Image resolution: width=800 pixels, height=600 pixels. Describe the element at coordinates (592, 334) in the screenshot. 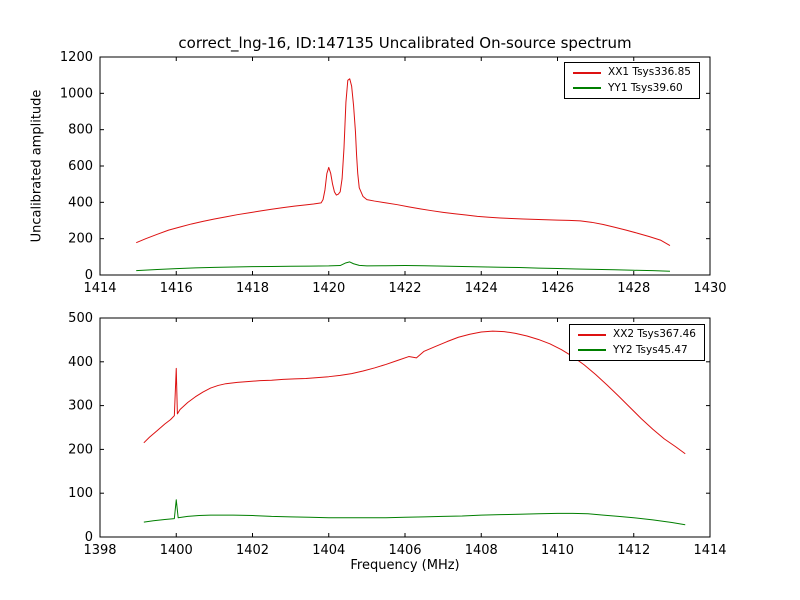

I see `xx2-line-swatch` at that location.